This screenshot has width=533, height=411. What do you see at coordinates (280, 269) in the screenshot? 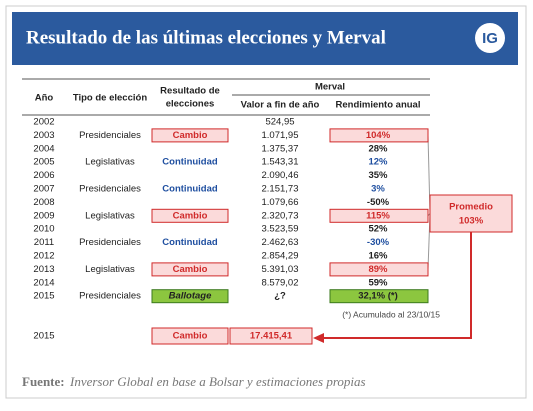
I see `cell-value: 5.391,03` at bounding box center [280, 269].